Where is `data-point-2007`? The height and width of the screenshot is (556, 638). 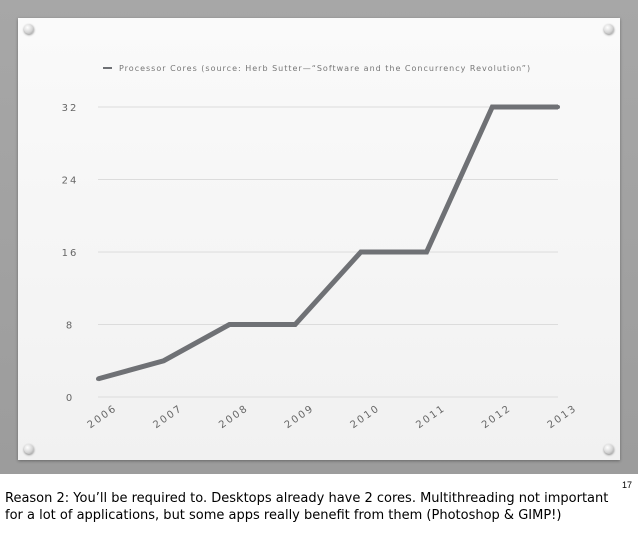 data-point-2007 is located at coordinates (163, 360).